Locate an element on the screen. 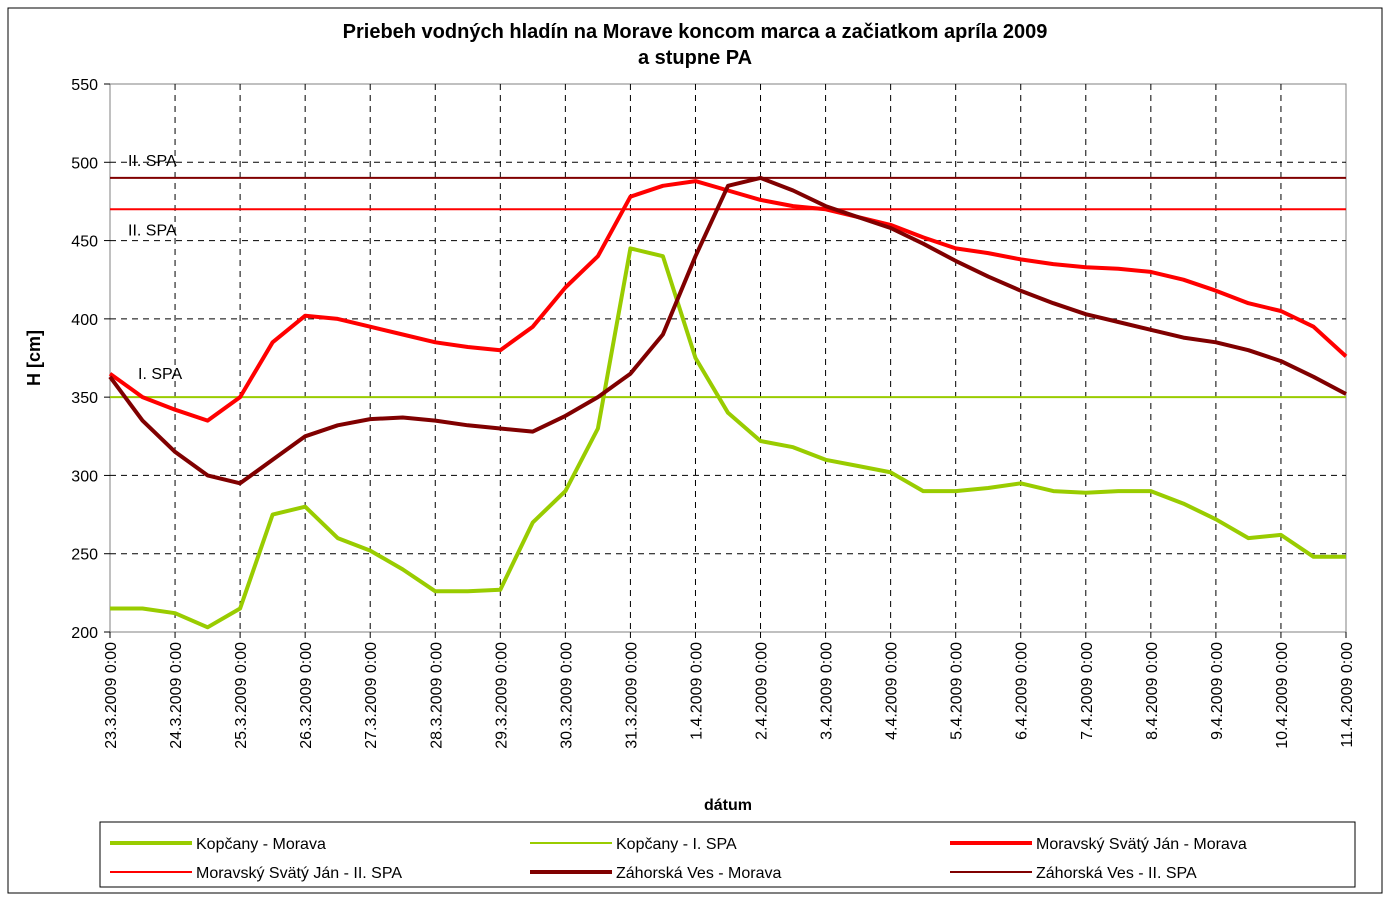 The height and width of the screenshot is (897, 1390). legend-label: Moravský Svätý Ján - Morava is located at coordinates (1141, 844).